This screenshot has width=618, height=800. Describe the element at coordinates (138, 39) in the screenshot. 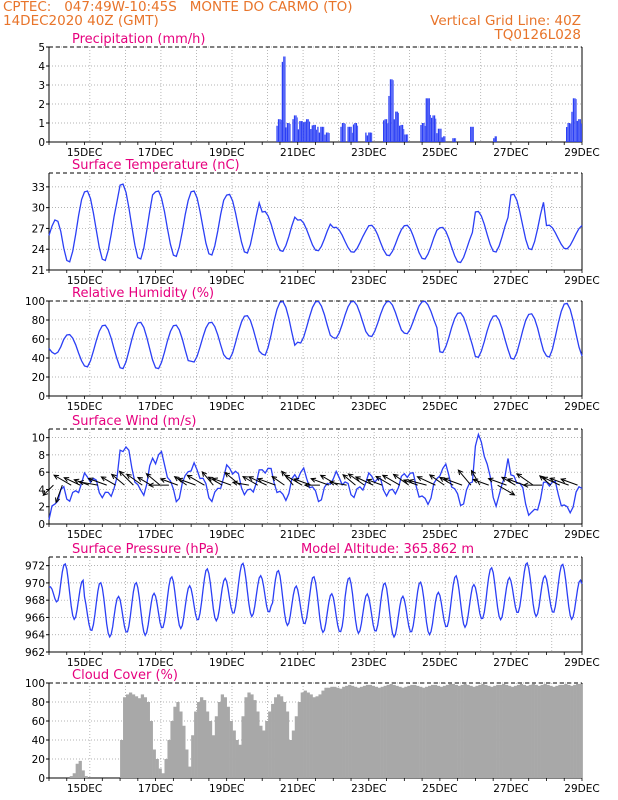

I see `precip-title: Precipitation (mm/h)` at that location.